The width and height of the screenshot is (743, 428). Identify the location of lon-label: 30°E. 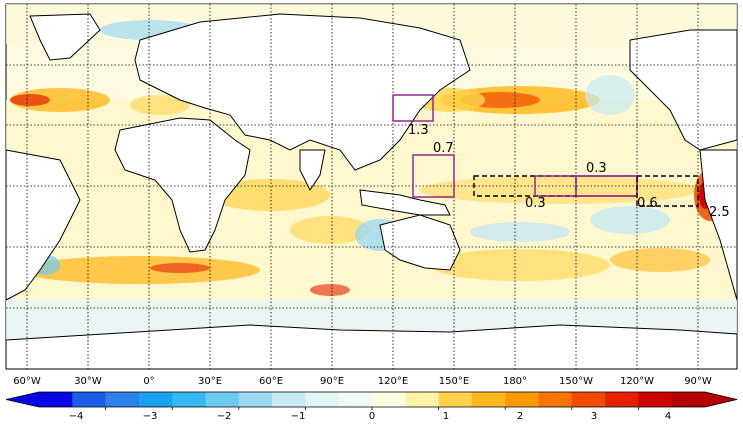
(210, 381).